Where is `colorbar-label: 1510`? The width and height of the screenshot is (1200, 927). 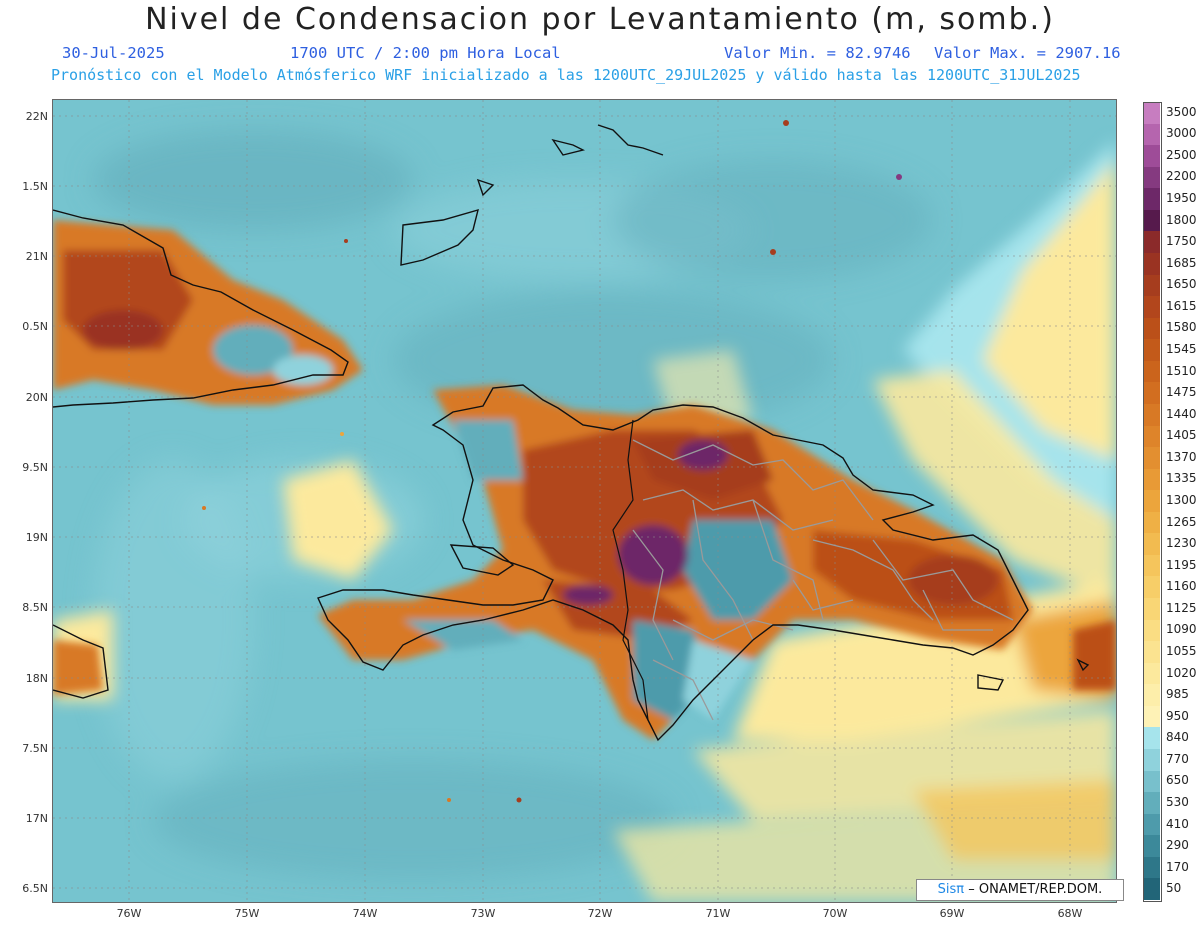
colorbar-label: 1510 is located at coordinates (1181, 370).